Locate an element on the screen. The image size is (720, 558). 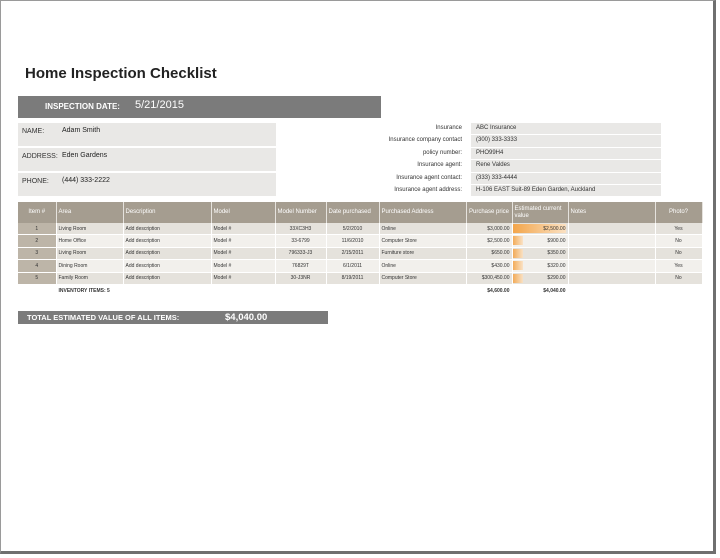
col-header-area: Area is located at coordinates (90, 212).